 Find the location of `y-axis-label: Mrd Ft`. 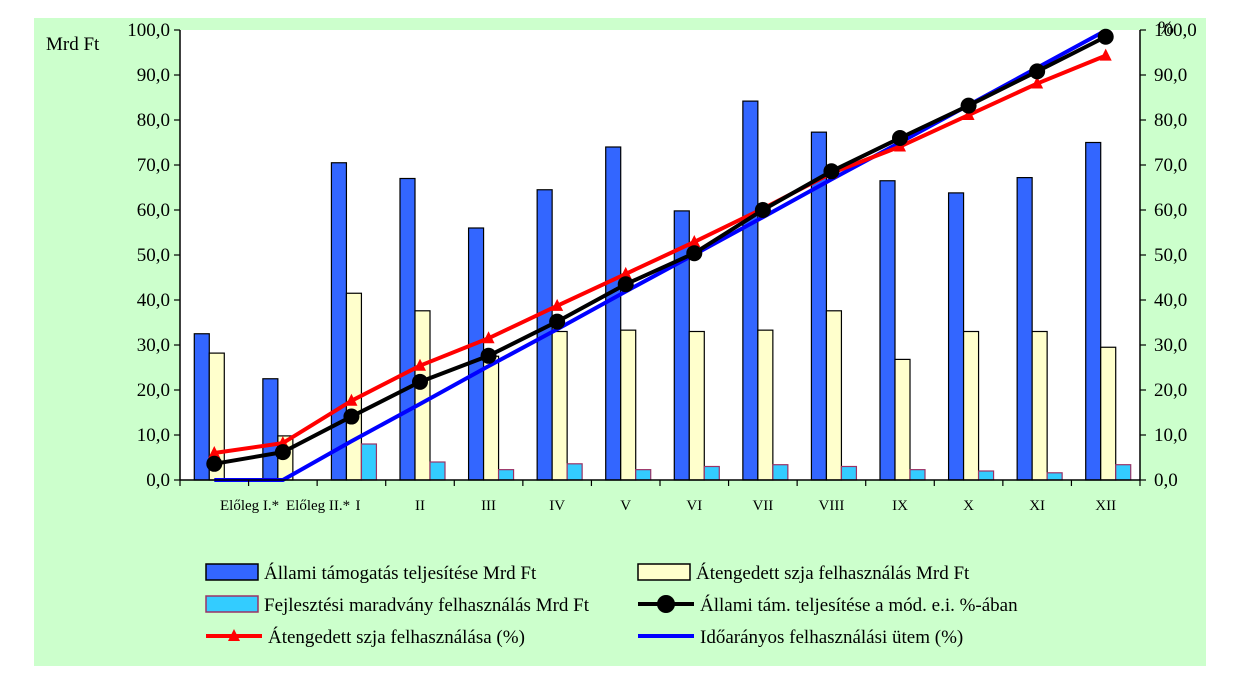

y-axis-label: Mrd Ft is located at coordinates (73, 44).